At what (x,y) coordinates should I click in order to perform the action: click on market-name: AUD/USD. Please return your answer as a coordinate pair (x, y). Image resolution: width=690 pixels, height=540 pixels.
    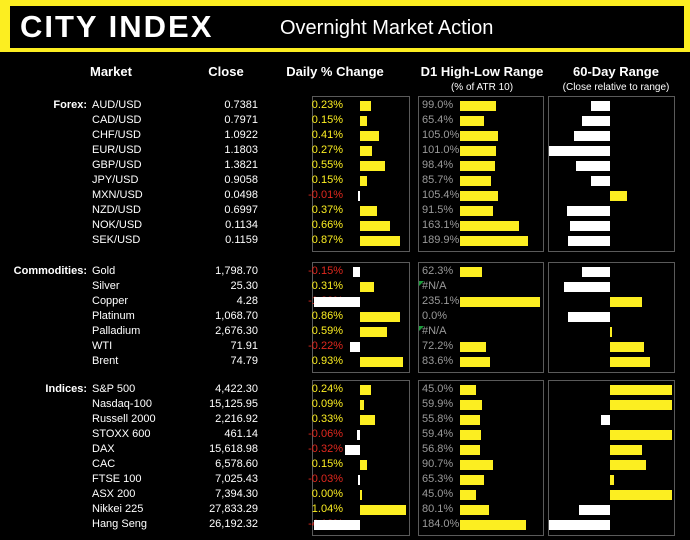
    Looking at the image, I should click on (117, 105).